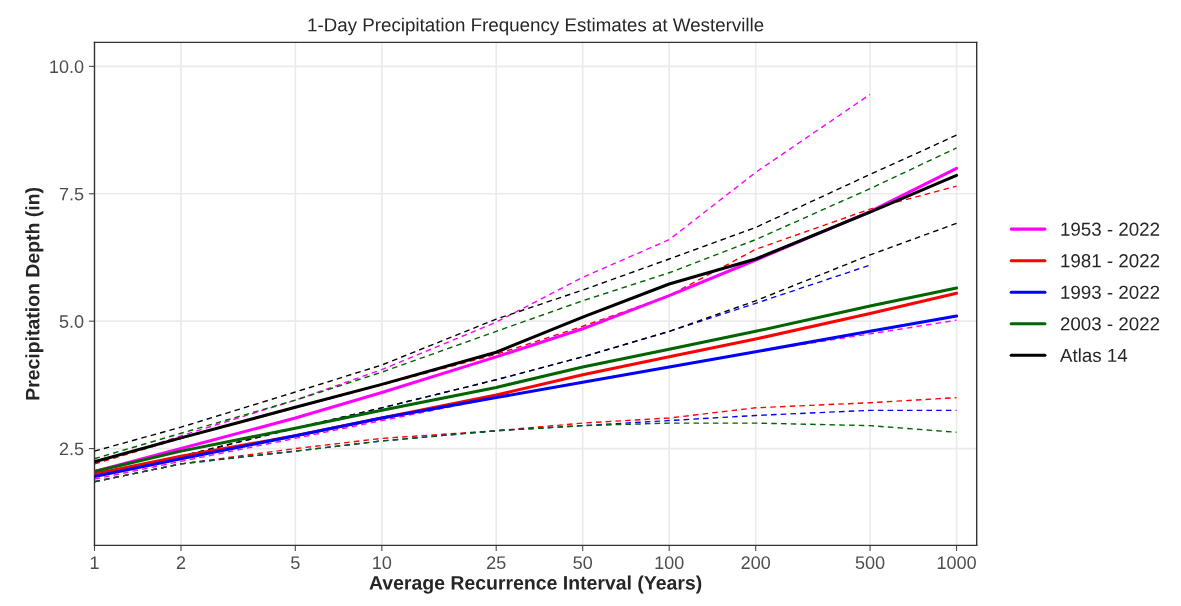  What do you see at coordinates (956, 563) in the screenshot?
I see `x-tick-label: 1000` at bounding box center [956, 563].